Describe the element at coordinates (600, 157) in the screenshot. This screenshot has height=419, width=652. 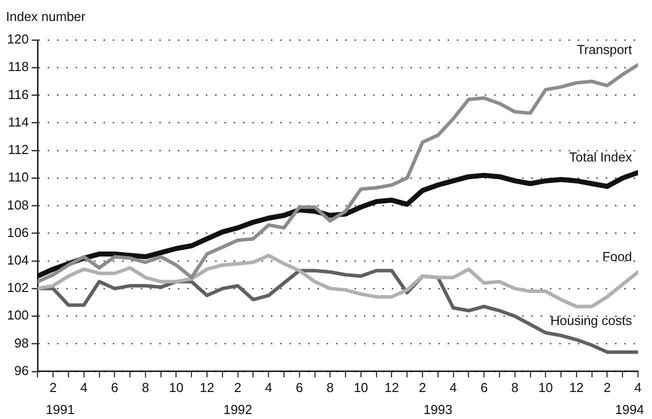
I see `series-label: Total Index` at that location.